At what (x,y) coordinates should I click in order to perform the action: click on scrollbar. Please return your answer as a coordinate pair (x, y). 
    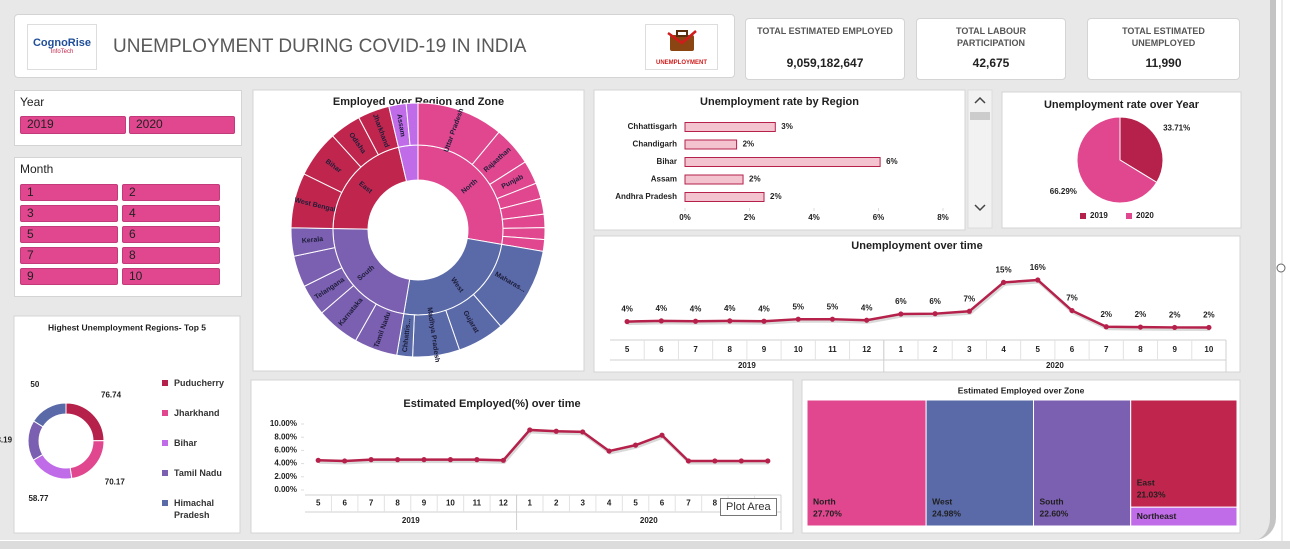
    Looking at the image, I should click on (980, 159).